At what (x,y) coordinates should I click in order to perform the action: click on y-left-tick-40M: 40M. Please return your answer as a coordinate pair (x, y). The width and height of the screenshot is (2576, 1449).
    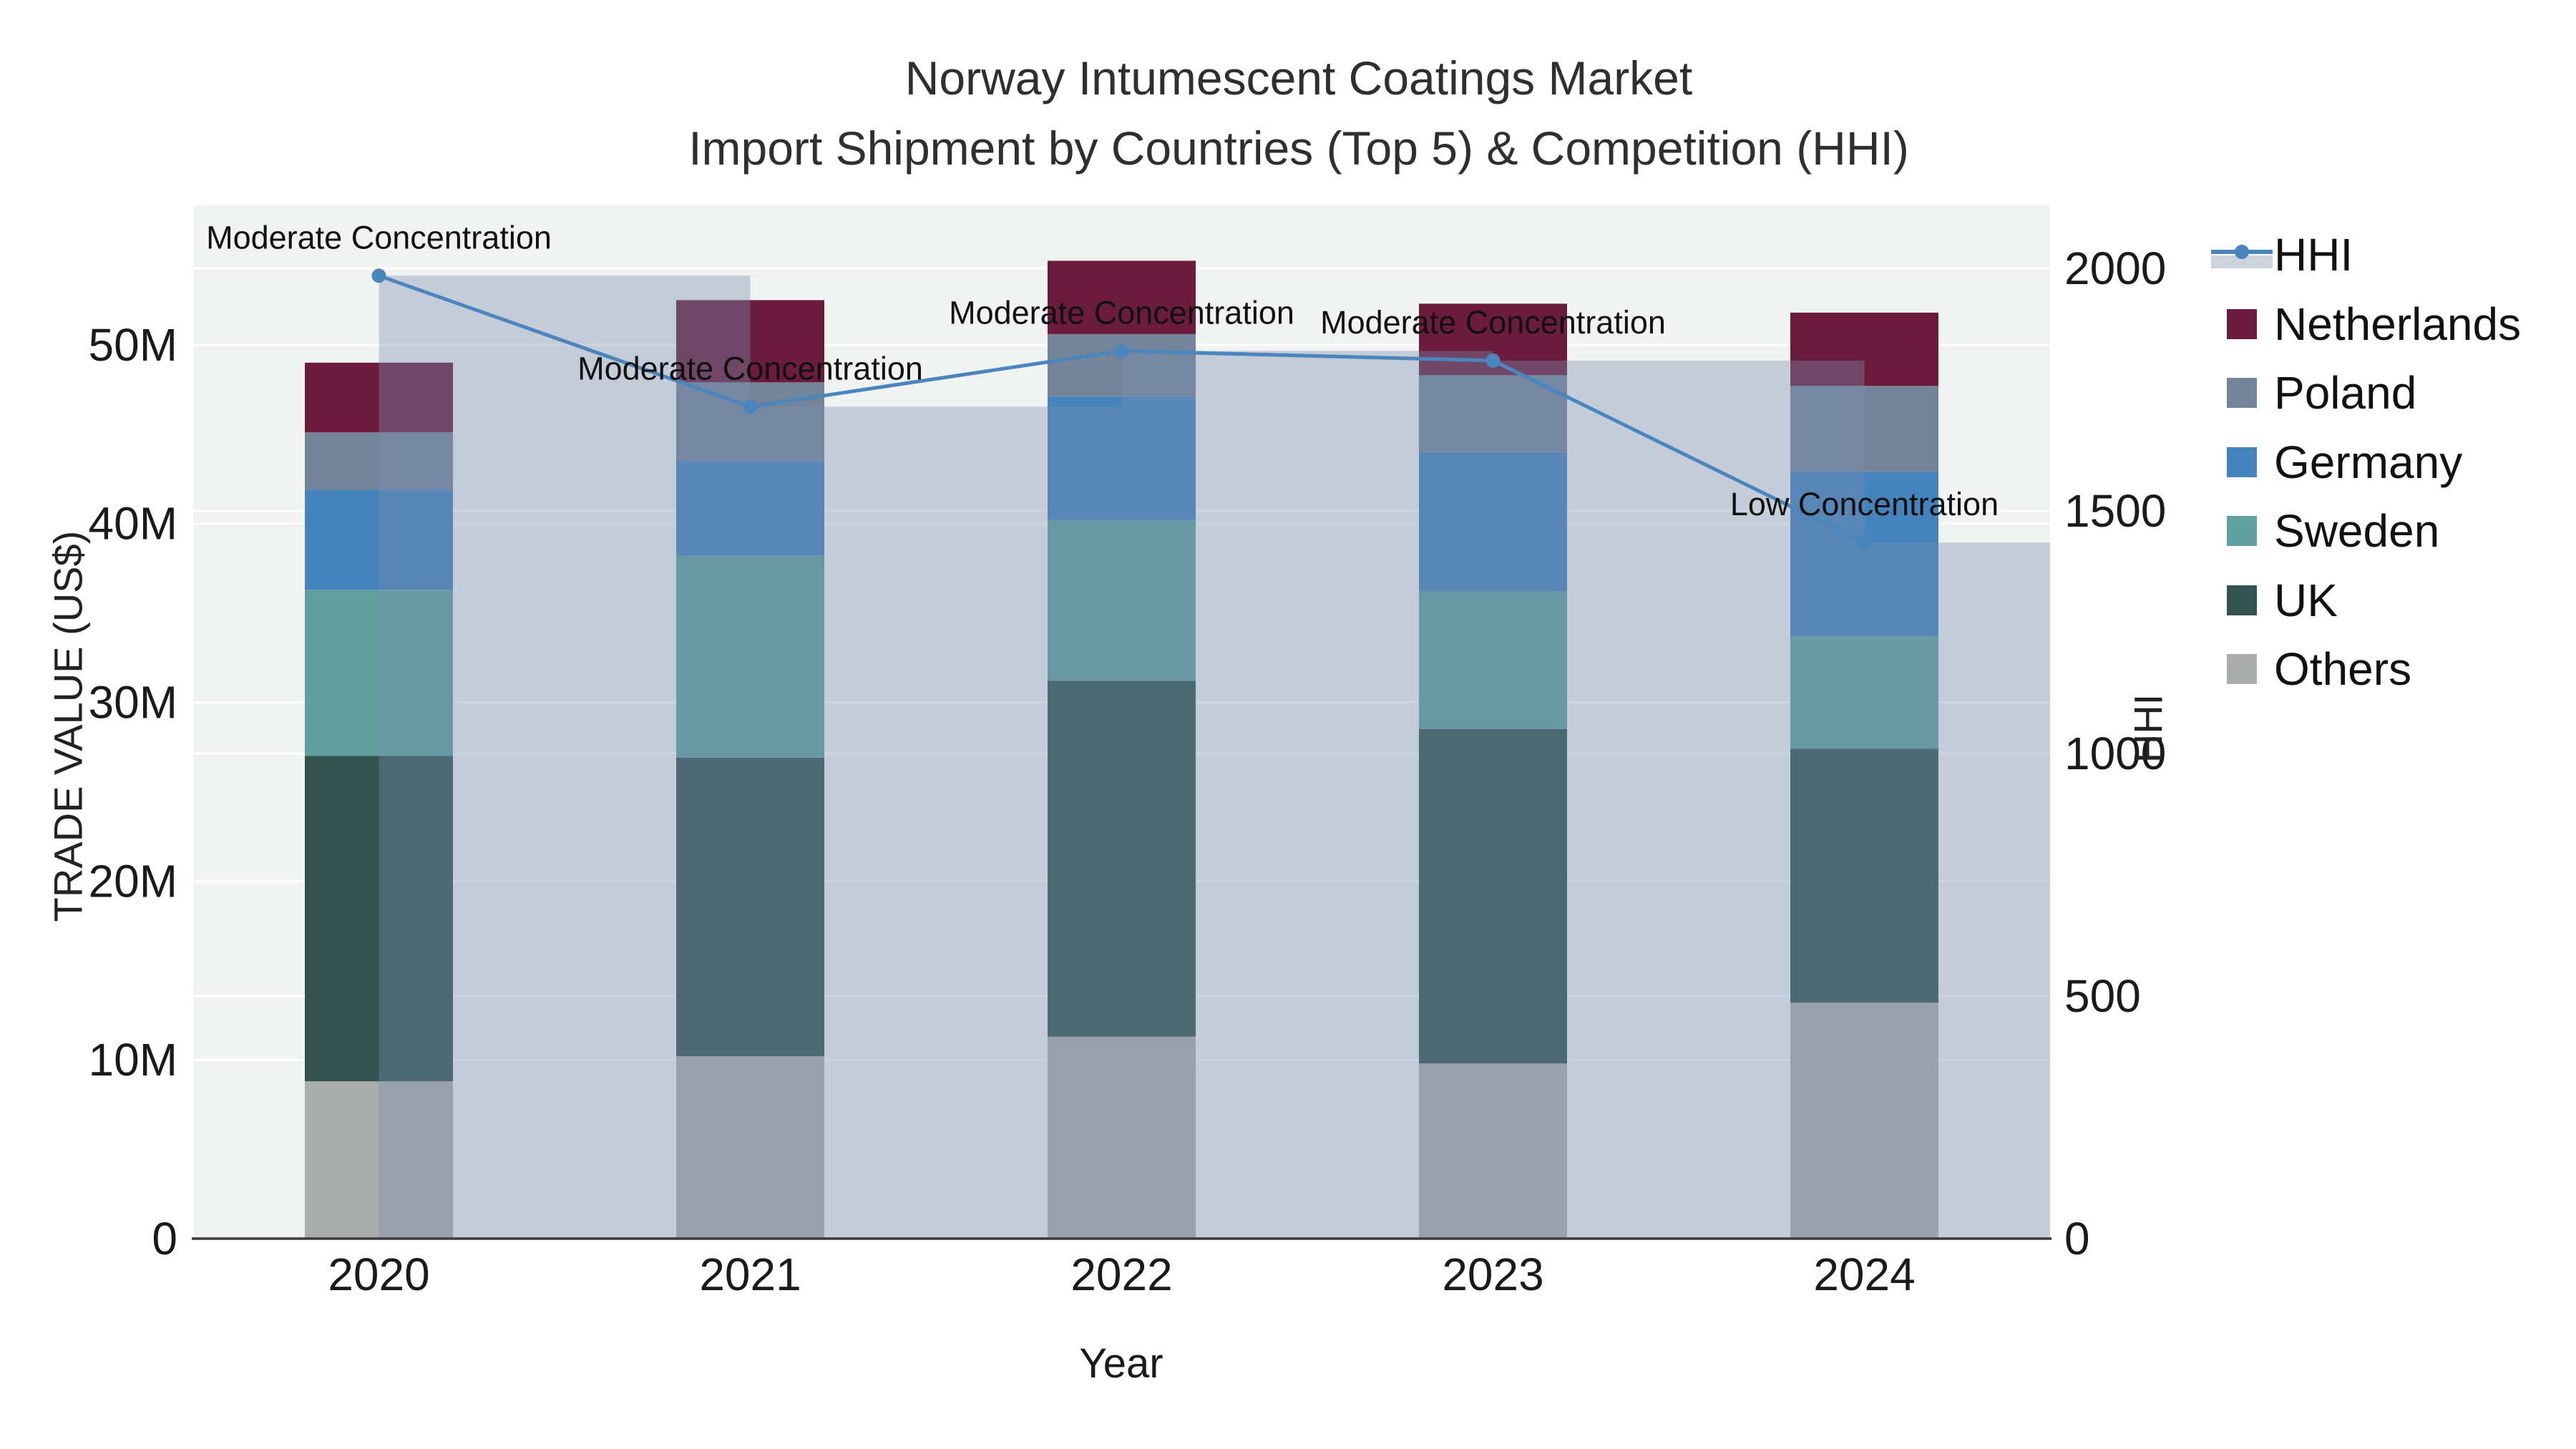
    Looking at the image, I should click on (133, 524).